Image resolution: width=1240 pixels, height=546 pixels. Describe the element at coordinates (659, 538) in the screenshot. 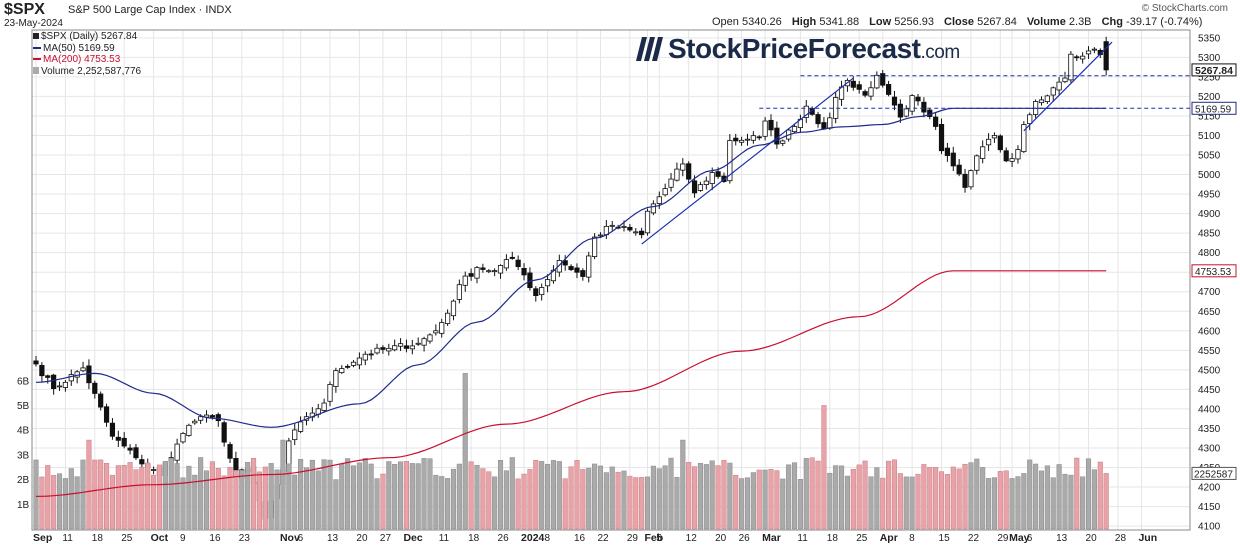

I see `x-tick-label: 5` at that location.